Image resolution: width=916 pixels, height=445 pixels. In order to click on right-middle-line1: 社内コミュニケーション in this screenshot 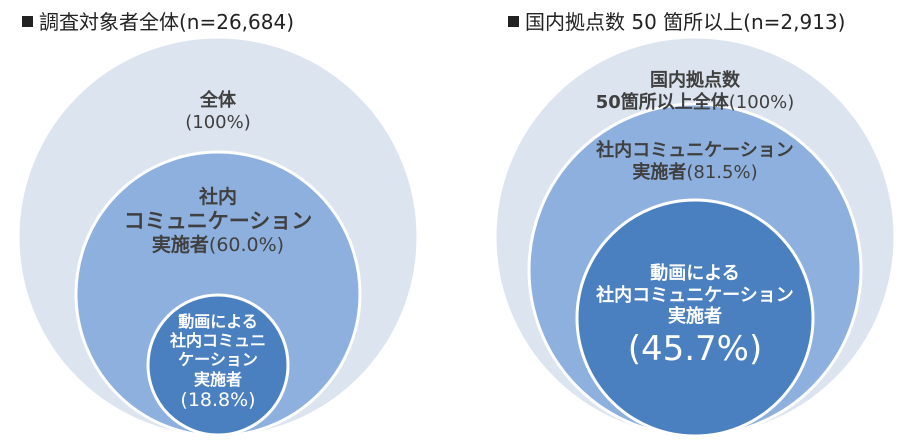, I will do `click(695, 150)`.